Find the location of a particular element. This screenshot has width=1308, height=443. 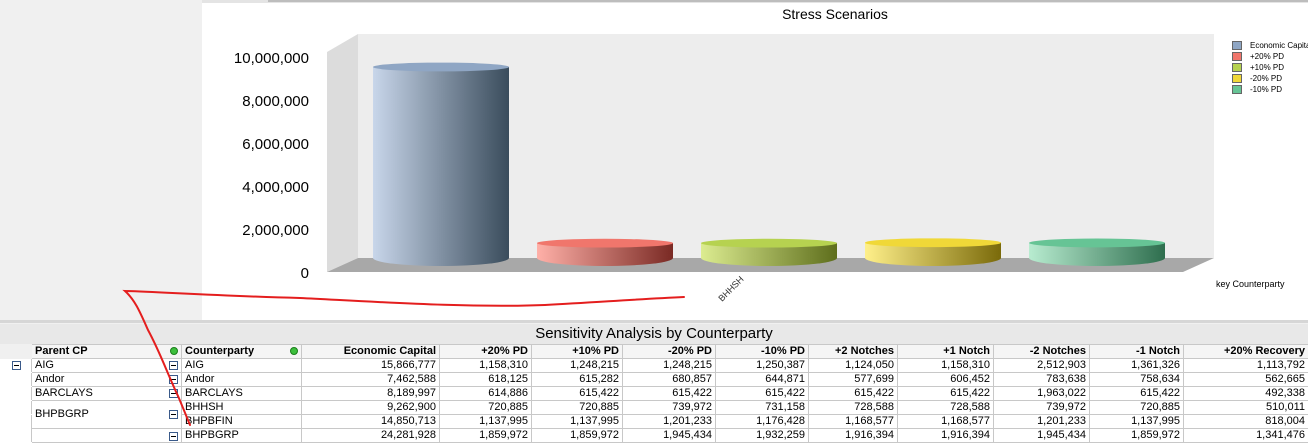

value-cell: 1,250,387 is located at coordinates (762, 366).